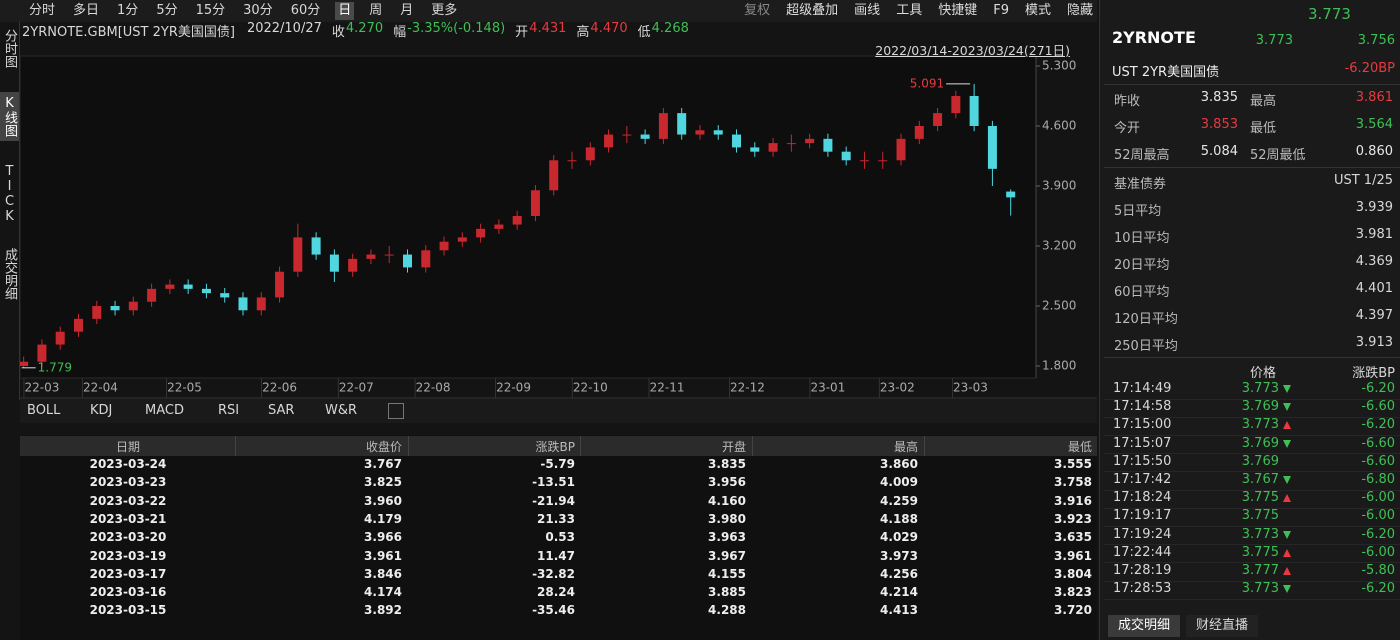  What do you see at coordinates (9, 274) in the screenshot?
I see `side-tab: 成交明细` at bounding box center [9, 274].